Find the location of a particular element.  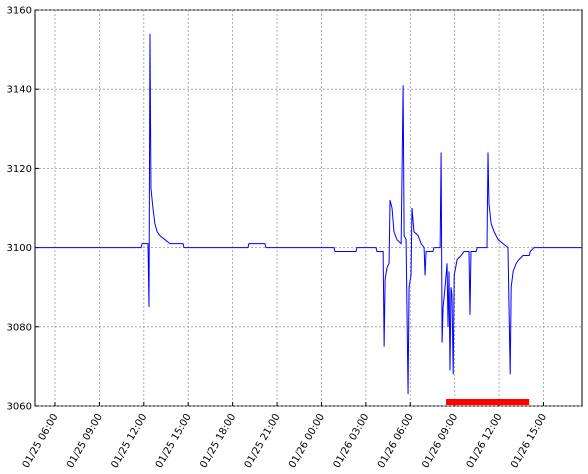

x-tick-label: 01/25 09:00 is located at coordinates (85, 441).